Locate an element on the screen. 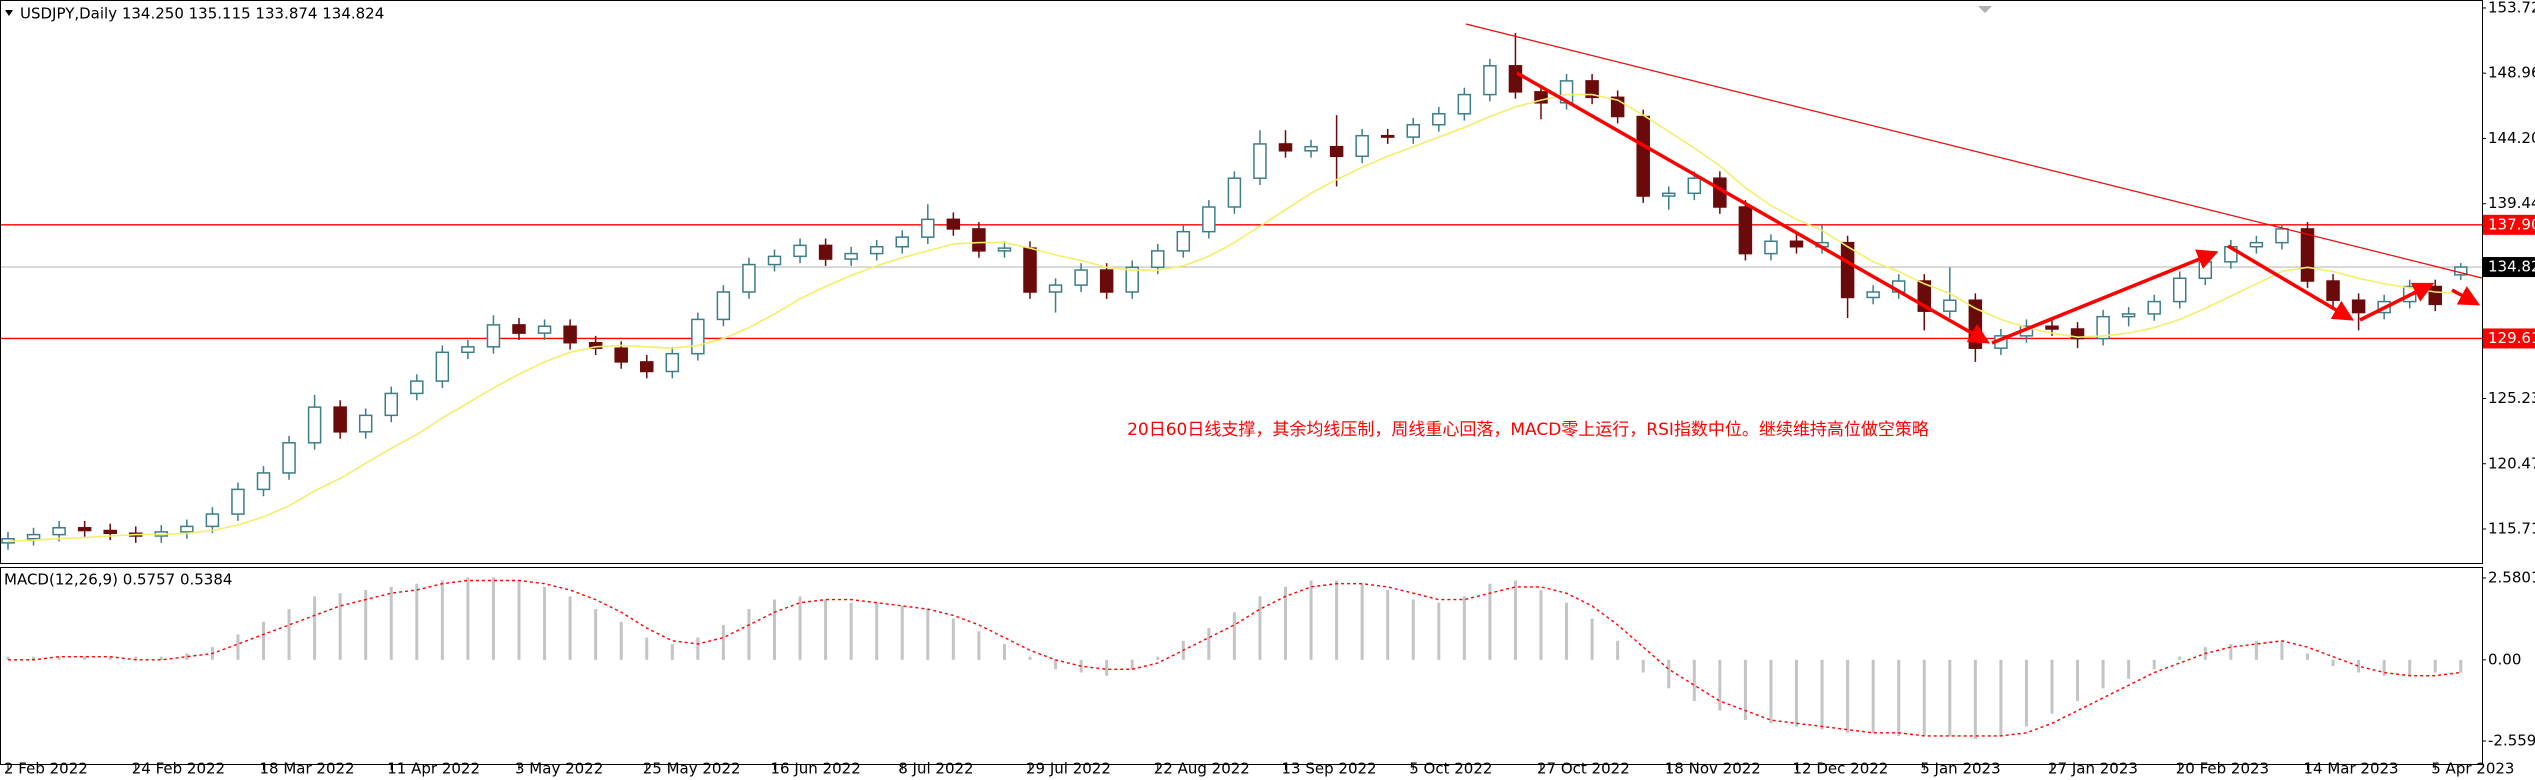  x-tick-label: 8 Jul 2022 is located at coordinates (935, 769).